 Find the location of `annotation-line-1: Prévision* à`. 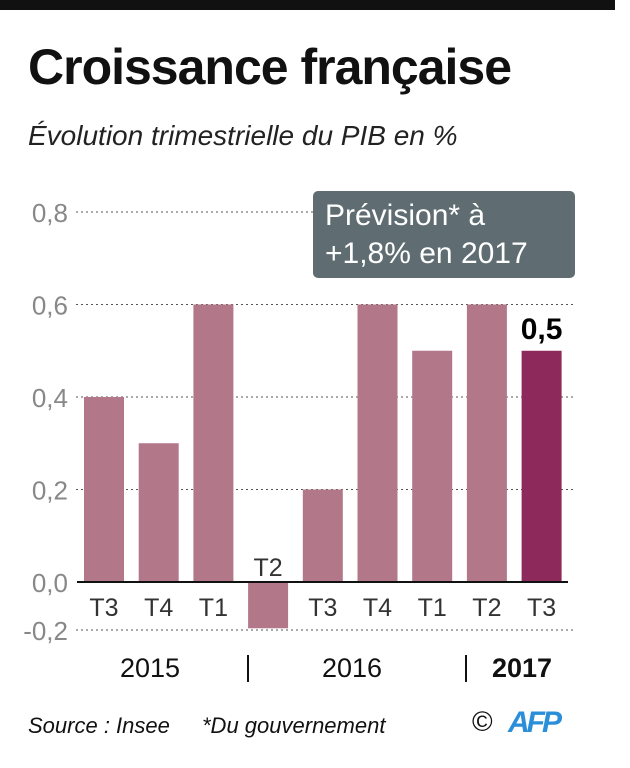

annotation-line-1: Prévision* à is located at coordinates (405, 215).